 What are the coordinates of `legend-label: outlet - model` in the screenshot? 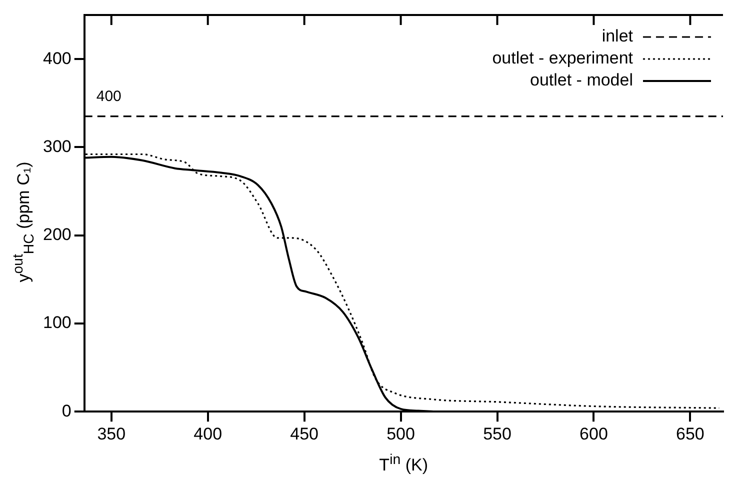 It's located at (581, 80).